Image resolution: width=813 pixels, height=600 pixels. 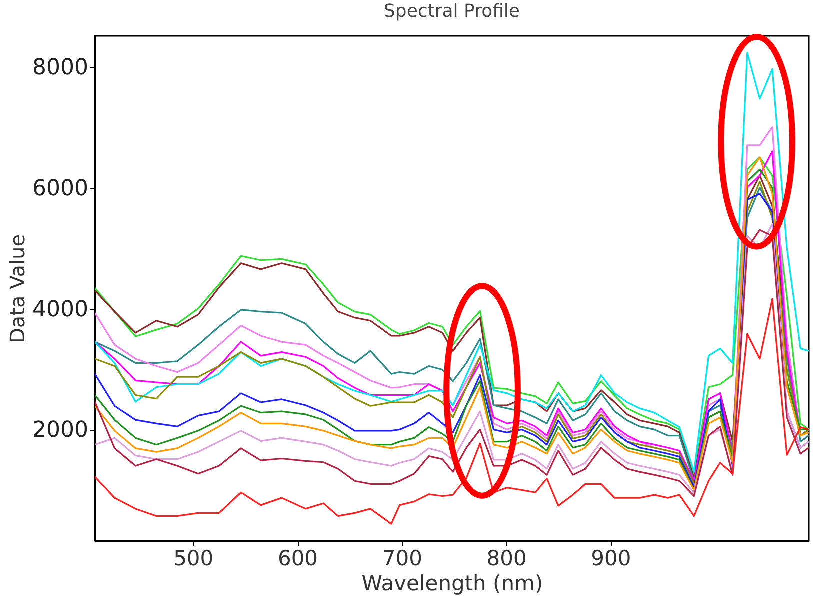 I want to click on x-tick-label: 700, so click(x=402, y=558).